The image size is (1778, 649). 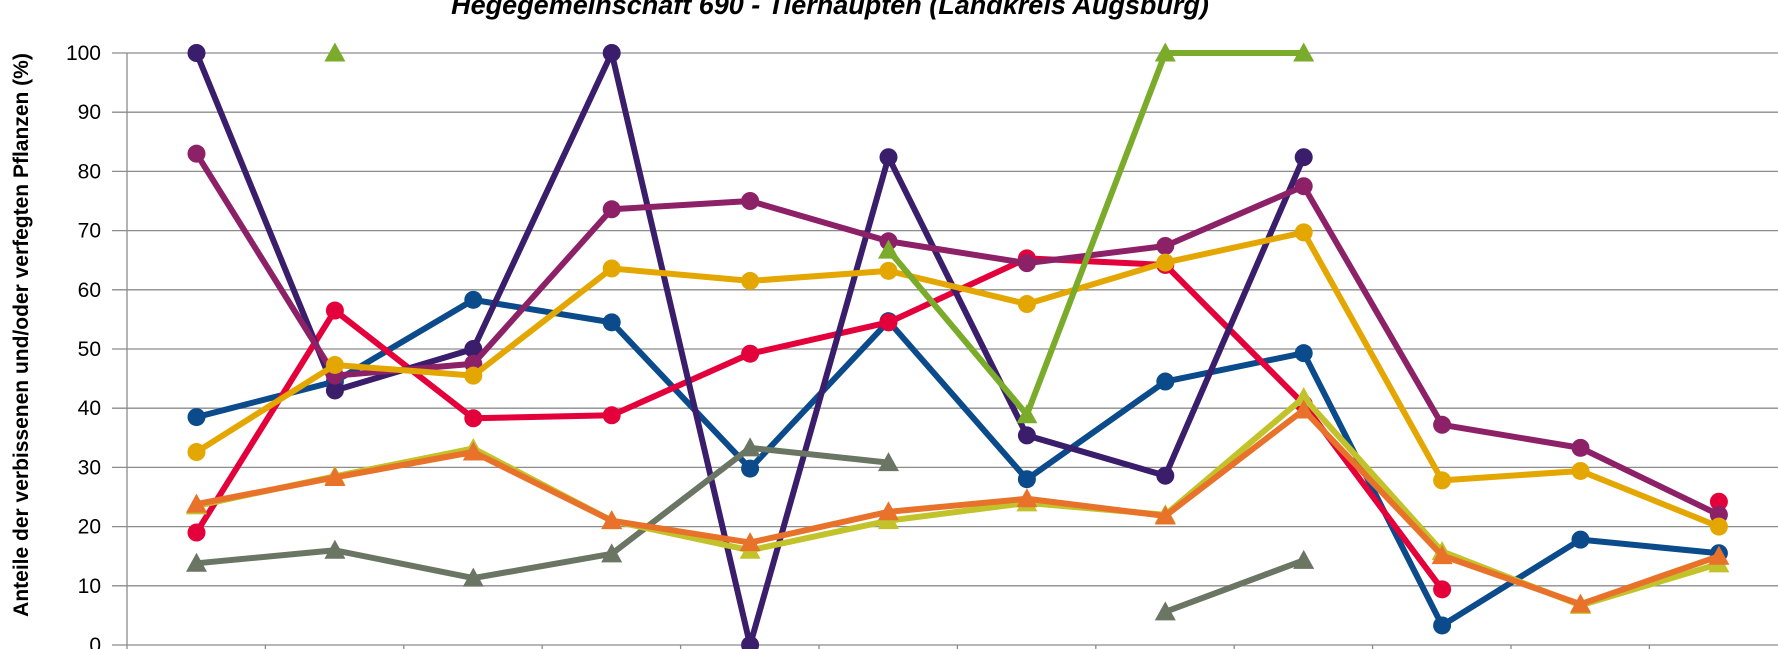 What do you see at coordinates (95, 641) in the screenshot?
I see `y-tick-label: 0` at bounding box center [95, 641].